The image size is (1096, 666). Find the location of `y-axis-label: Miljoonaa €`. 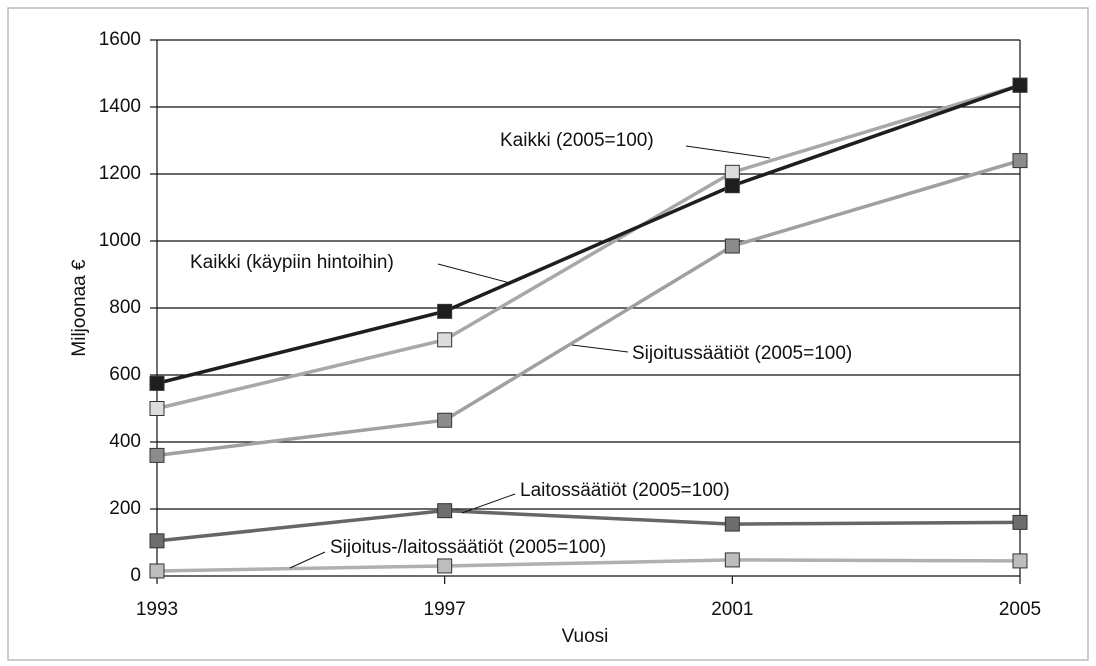

y-axis-label: Miljoonaa € is located at coordinates (79, 308).